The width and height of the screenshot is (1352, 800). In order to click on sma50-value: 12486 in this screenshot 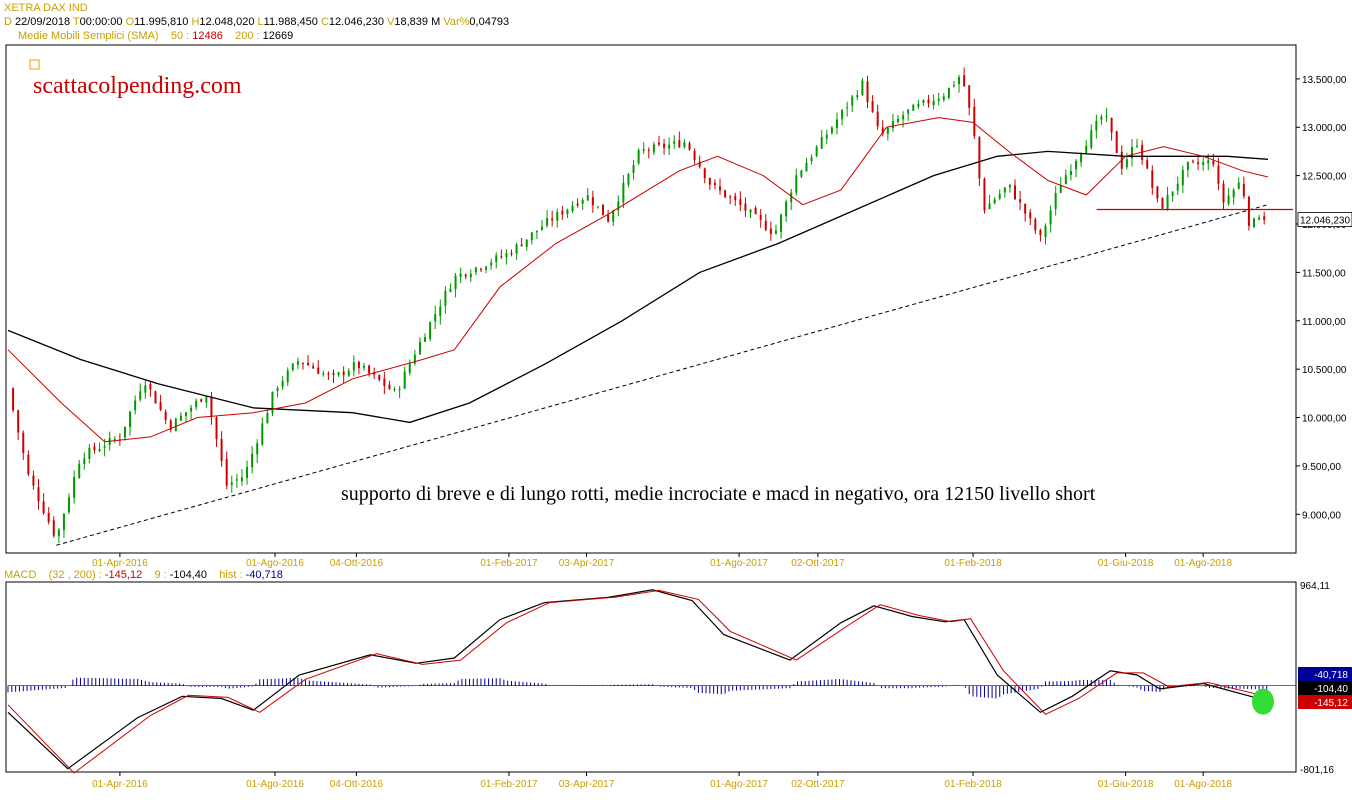, I will do `click(207, 36)`.